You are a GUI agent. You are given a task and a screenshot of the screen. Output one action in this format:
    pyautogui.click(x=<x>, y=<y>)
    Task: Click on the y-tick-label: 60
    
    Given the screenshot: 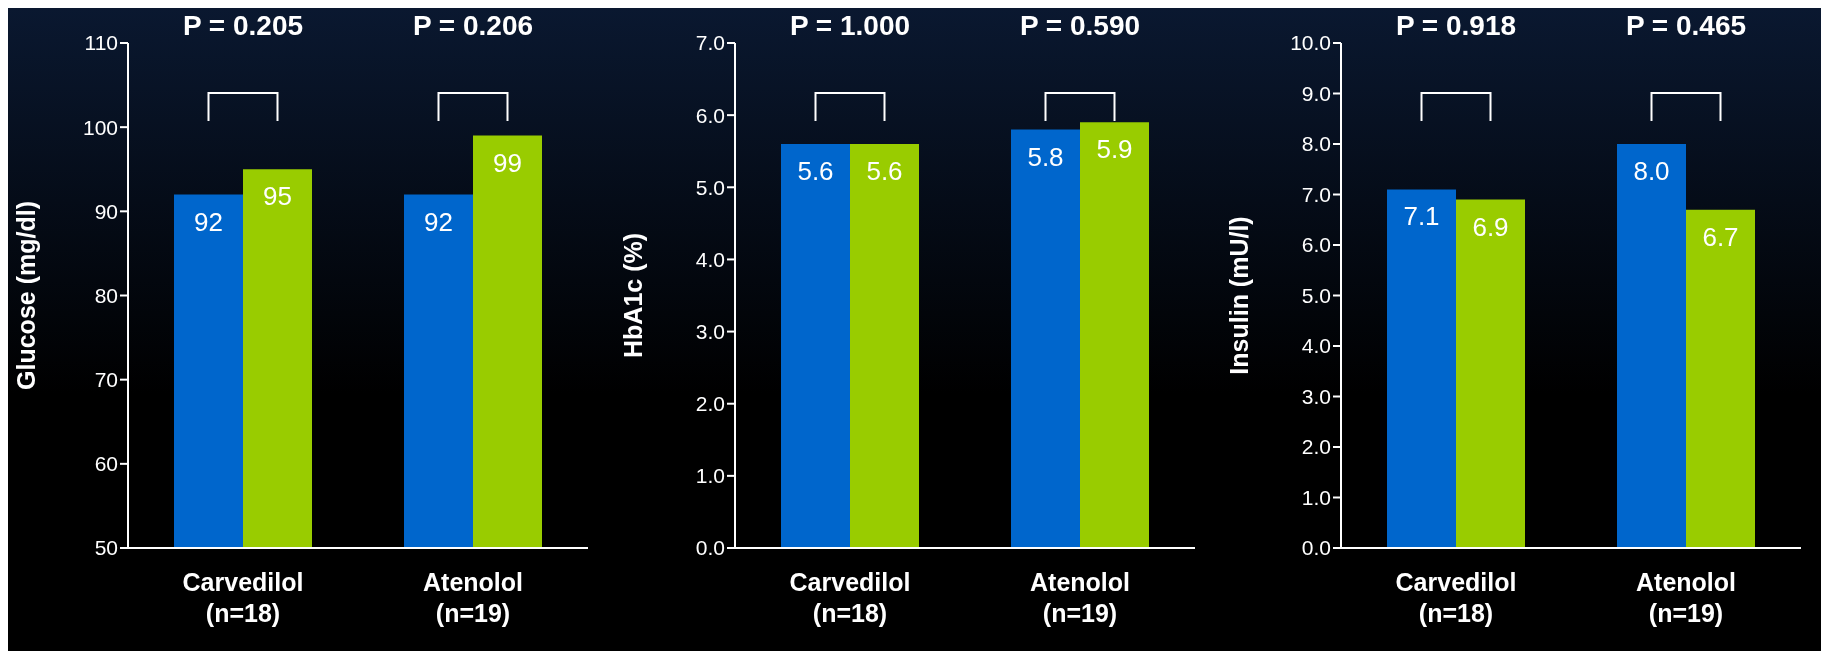 What is the action you would take?
    pyautogui.click(x=106, y=464)
    